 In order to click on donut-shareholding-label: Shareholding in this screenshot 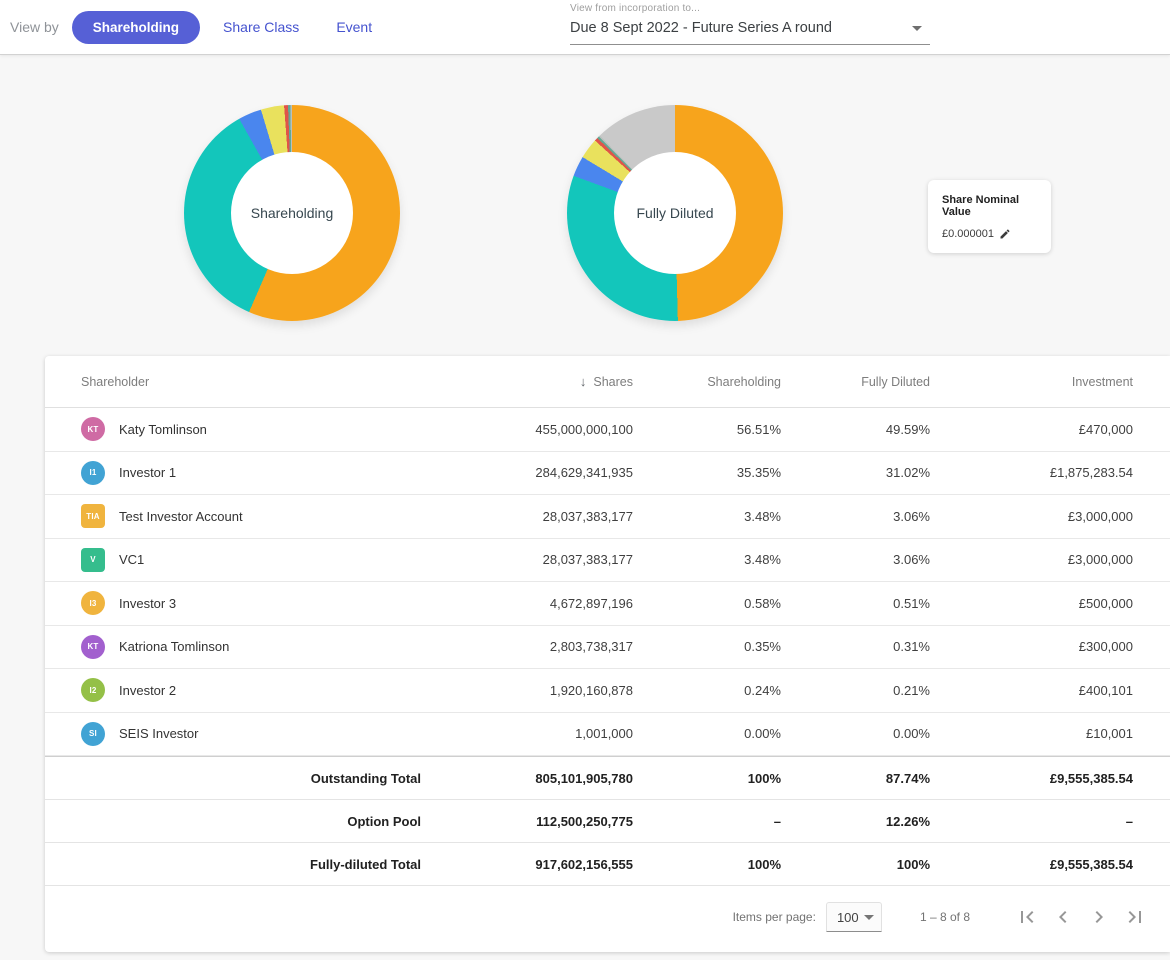, I will do `click(292, 213)`.